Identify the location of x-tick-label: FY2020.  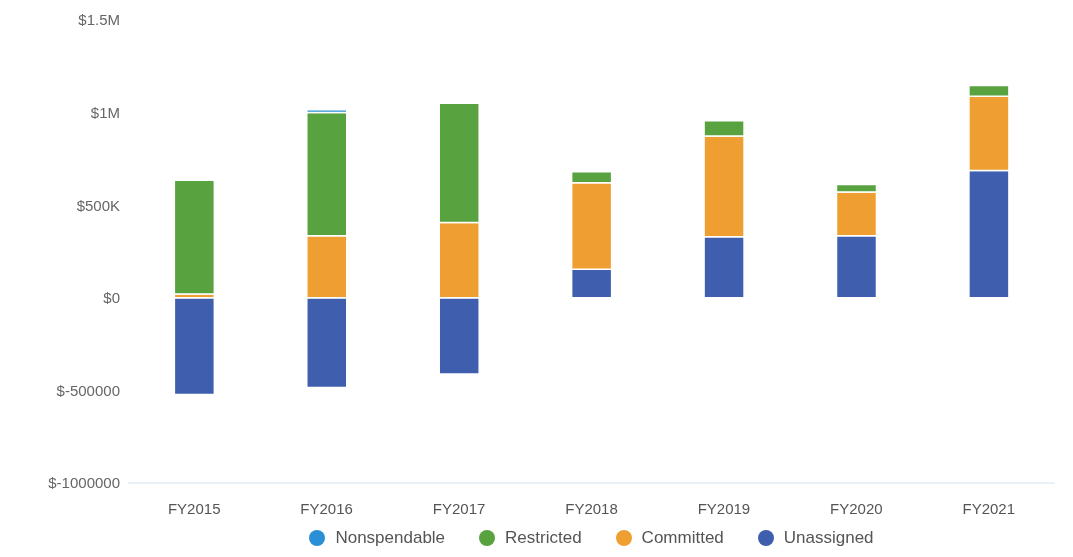
(856, 508).